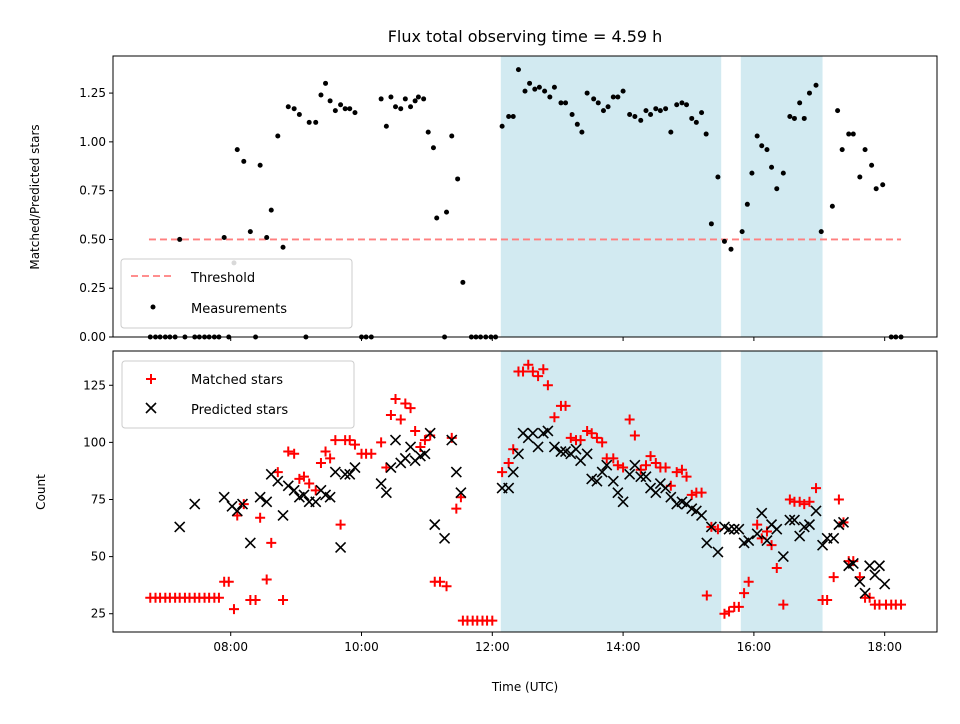 This screenshot has width=960, height=724. I want to click on threshold-legend-label: Threshold, so click(222, 278).